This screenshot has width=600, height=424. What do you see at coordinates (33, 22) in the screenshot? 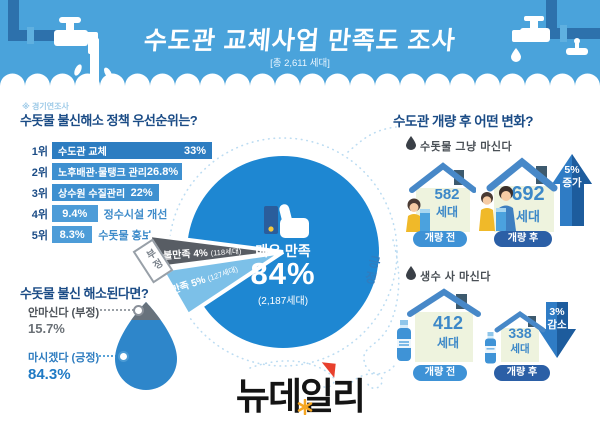
I see `pipe-left-icon` at bounding box center [33, 22].